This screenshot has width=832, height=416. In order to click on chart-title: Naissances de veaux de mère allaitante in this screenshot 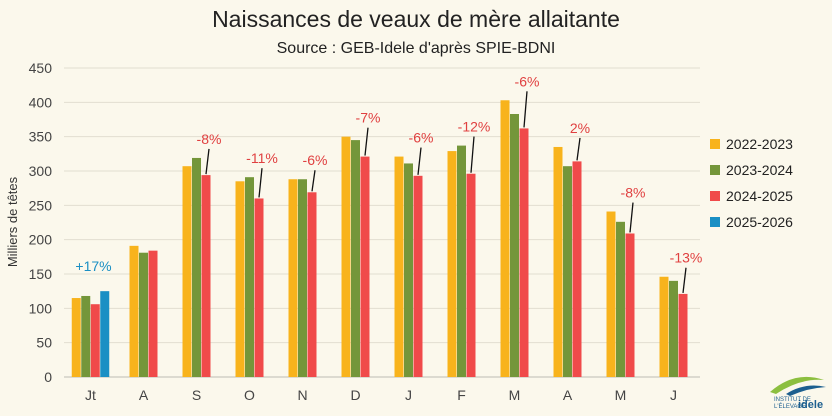, I will do `click(416, 19)`.